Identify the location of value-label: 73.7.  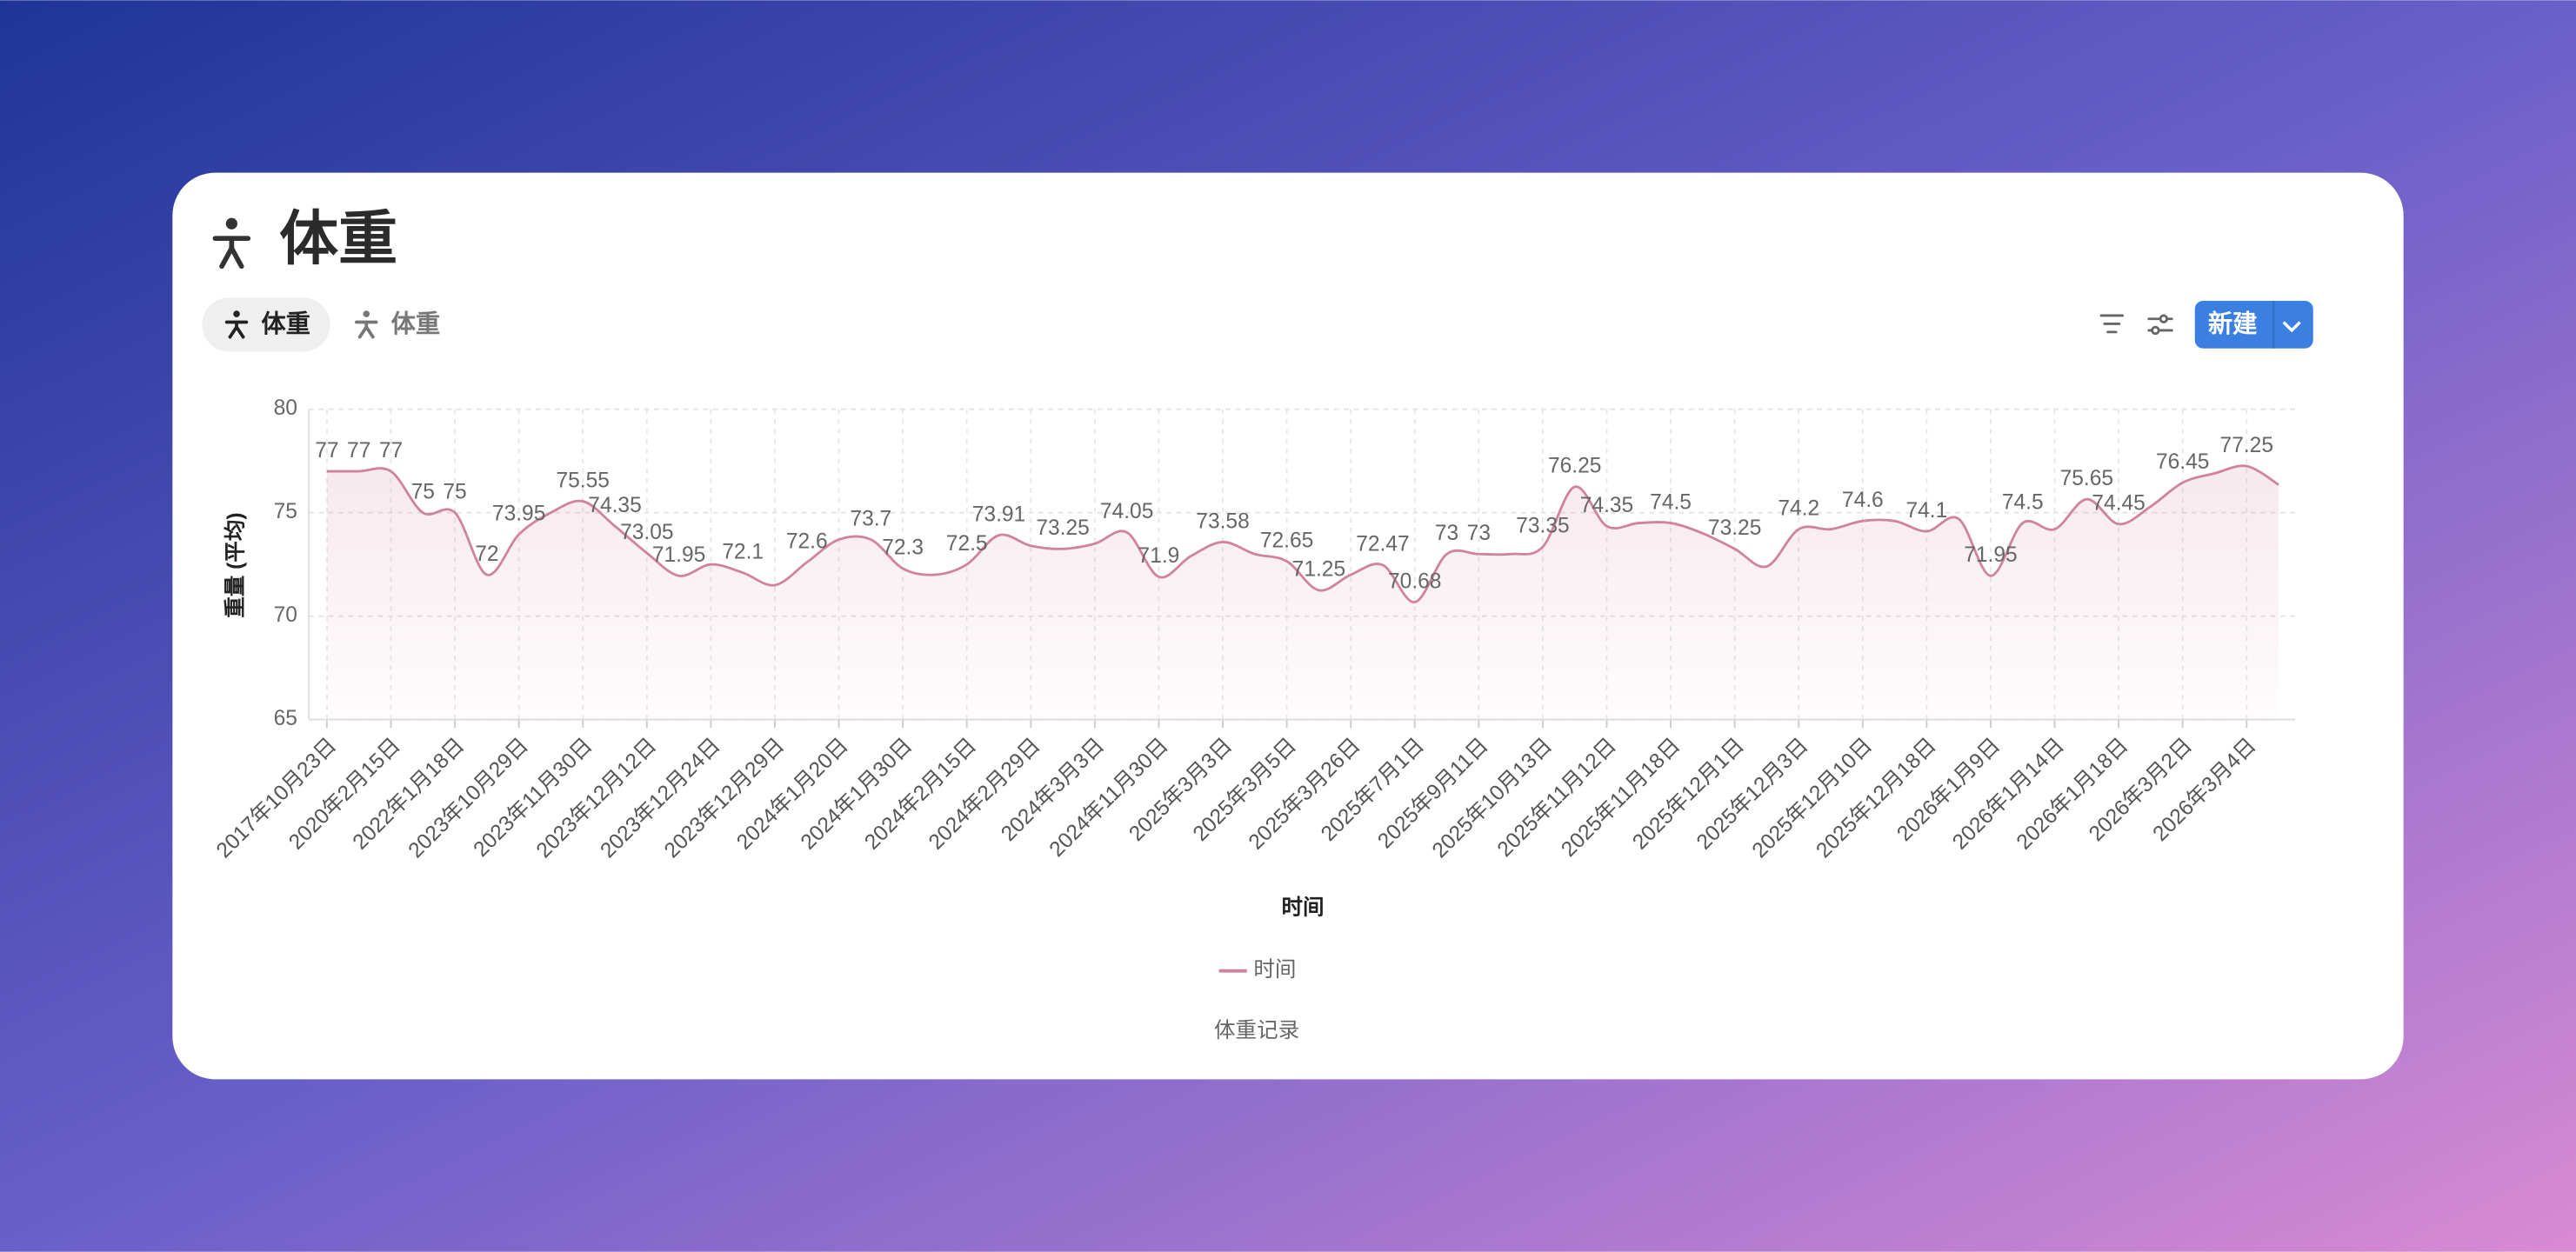
(870, 518).